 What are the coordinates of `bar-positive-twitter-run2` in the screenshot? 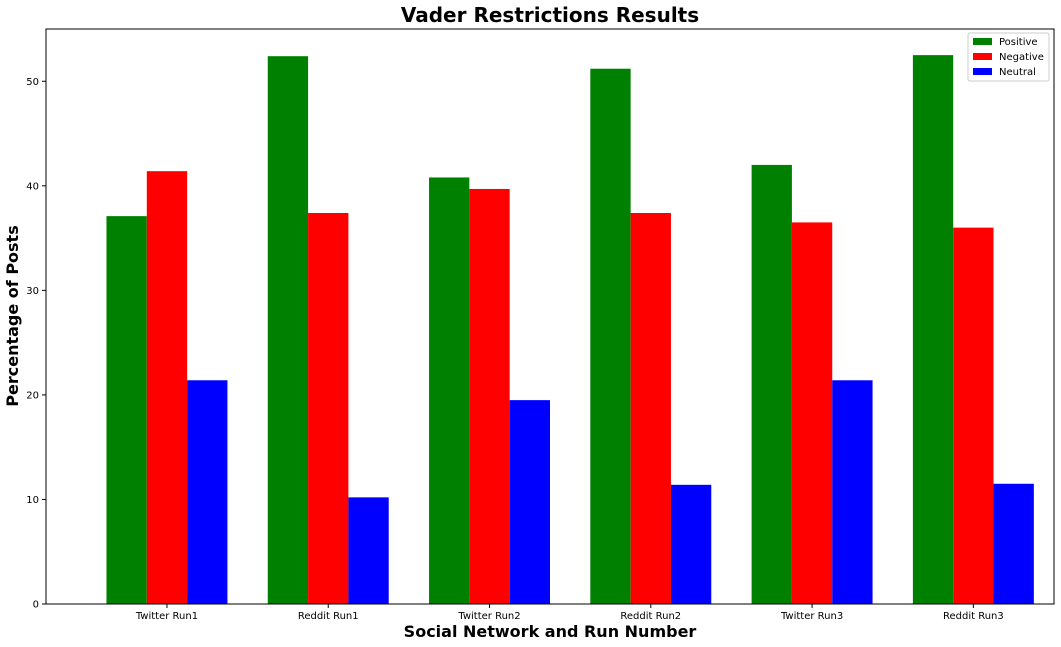 It's located at (449, 391).